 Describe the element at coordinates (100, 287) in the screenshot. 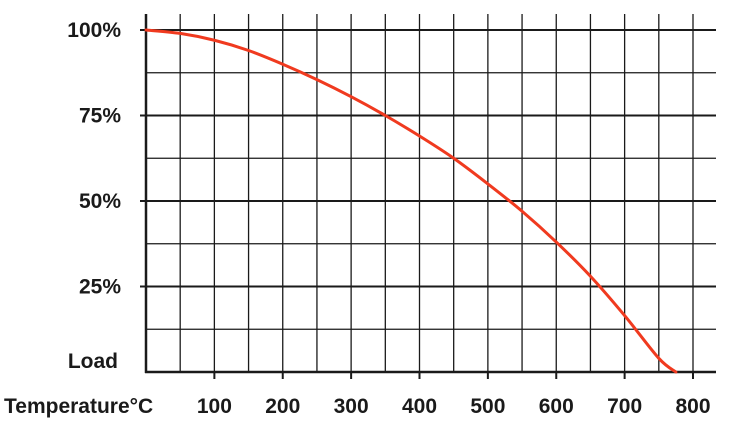

I see `y-tick-label: 25%` at that location.